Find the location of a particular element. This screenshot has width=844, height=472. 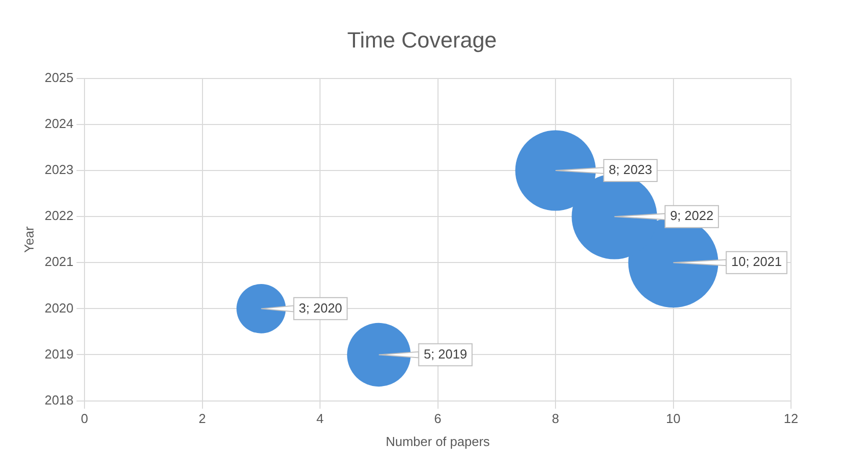

y-tick-label: 2025 is located at coordinates (59, 77).